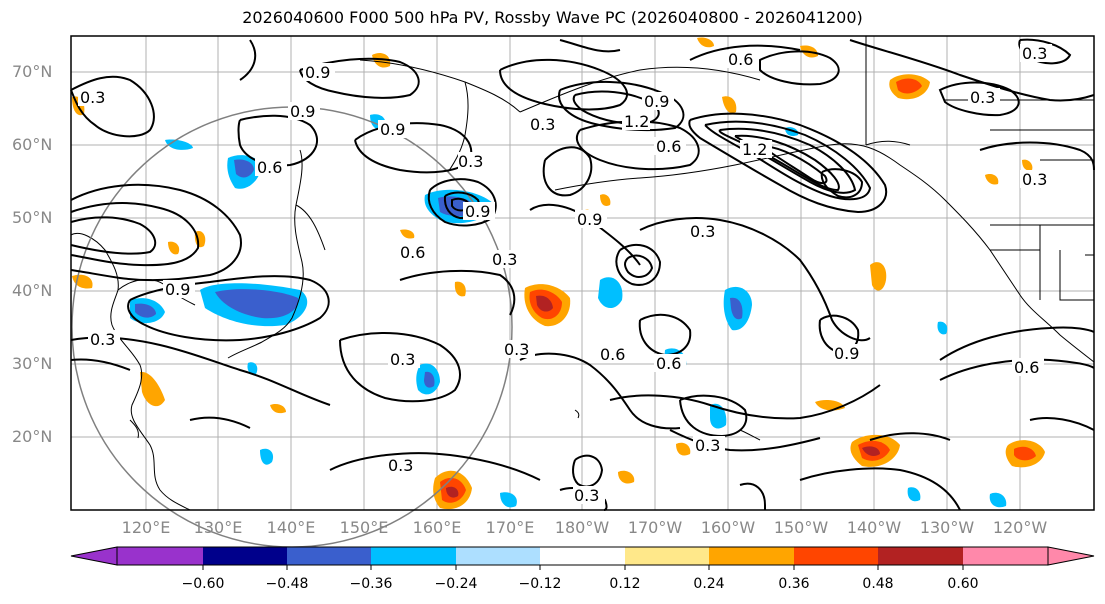 This screenshot has width=1105, height=604. I want to click on lat-label: 20°N, so click(32, 436).